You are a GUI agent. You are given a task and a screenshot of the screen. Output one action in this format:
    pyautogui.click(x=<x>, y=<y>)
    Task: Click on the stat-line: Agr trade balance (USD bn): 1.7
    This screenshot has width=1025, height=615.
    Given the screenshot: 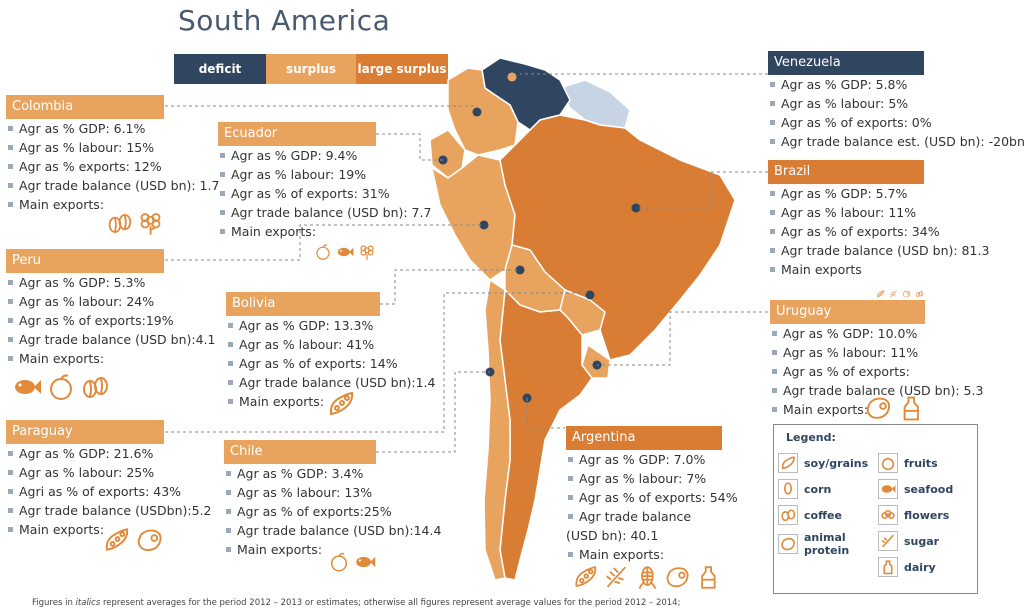 What is the action you would take?
    pyautogui.click(x=112, y=185)
    